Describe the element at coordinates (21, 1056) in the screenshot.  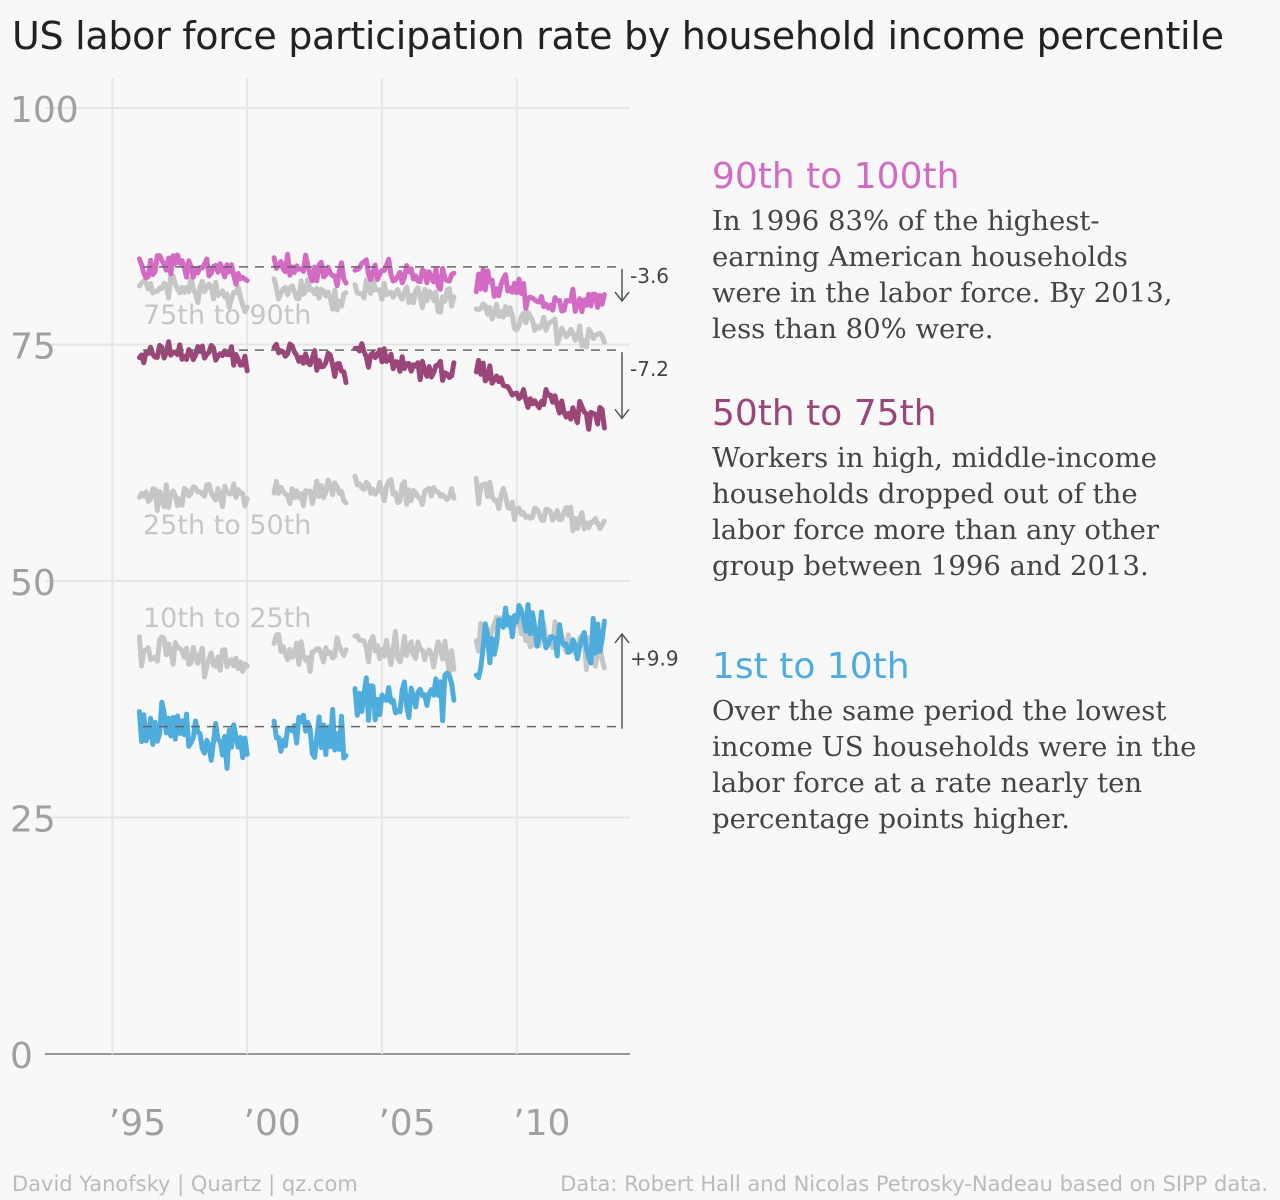
I see `y-tick-label: 0` at that location.